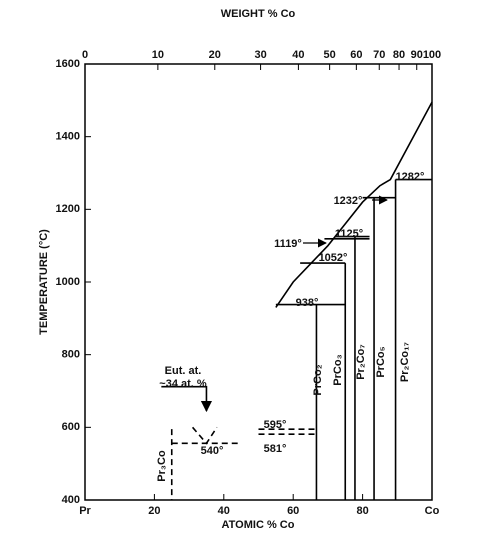  Describe the element at coordinates (158, 55) in the screenshot. I see `x2-tick-label: 10` at that location.